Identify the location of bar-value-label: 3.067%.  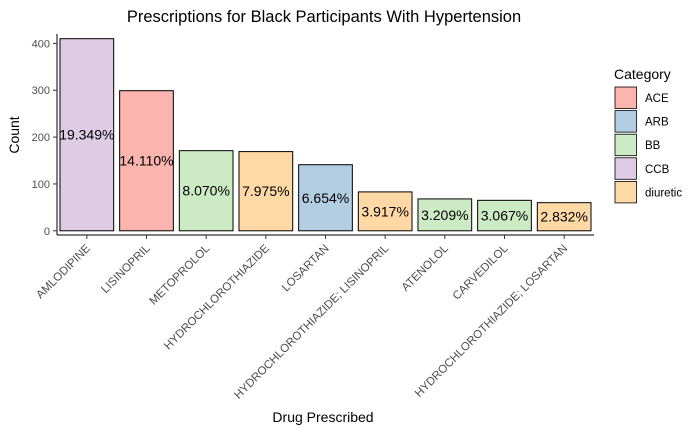
(504, 216).